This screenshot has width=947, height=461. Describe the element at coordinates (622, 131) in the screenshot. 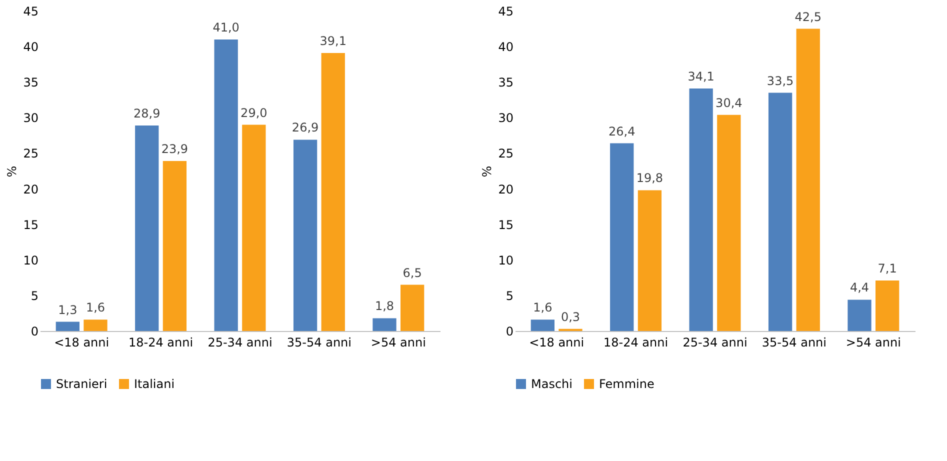

I see `data-label: 26,4` at that location.